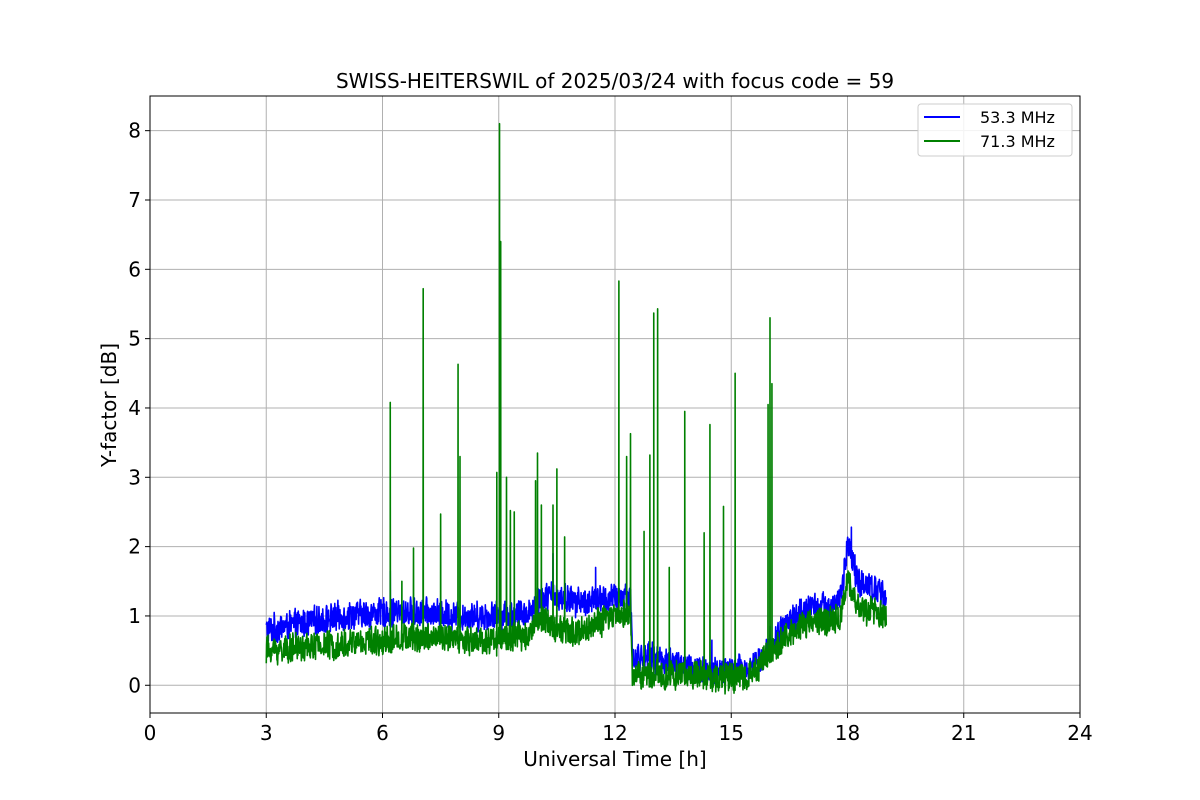  I want to click on x-tick-label: 6, so click(382, 733).